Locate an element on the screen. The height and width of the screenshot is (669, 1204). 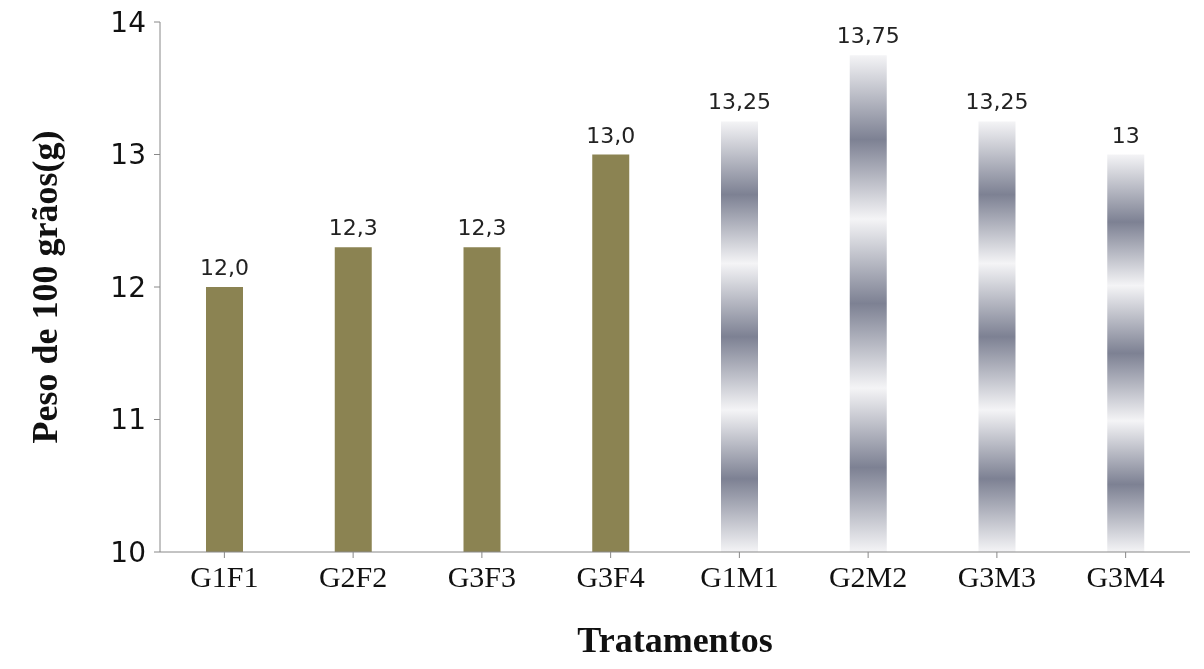
x-tick-label: G3M4 is located at coordinates (1125, 577).